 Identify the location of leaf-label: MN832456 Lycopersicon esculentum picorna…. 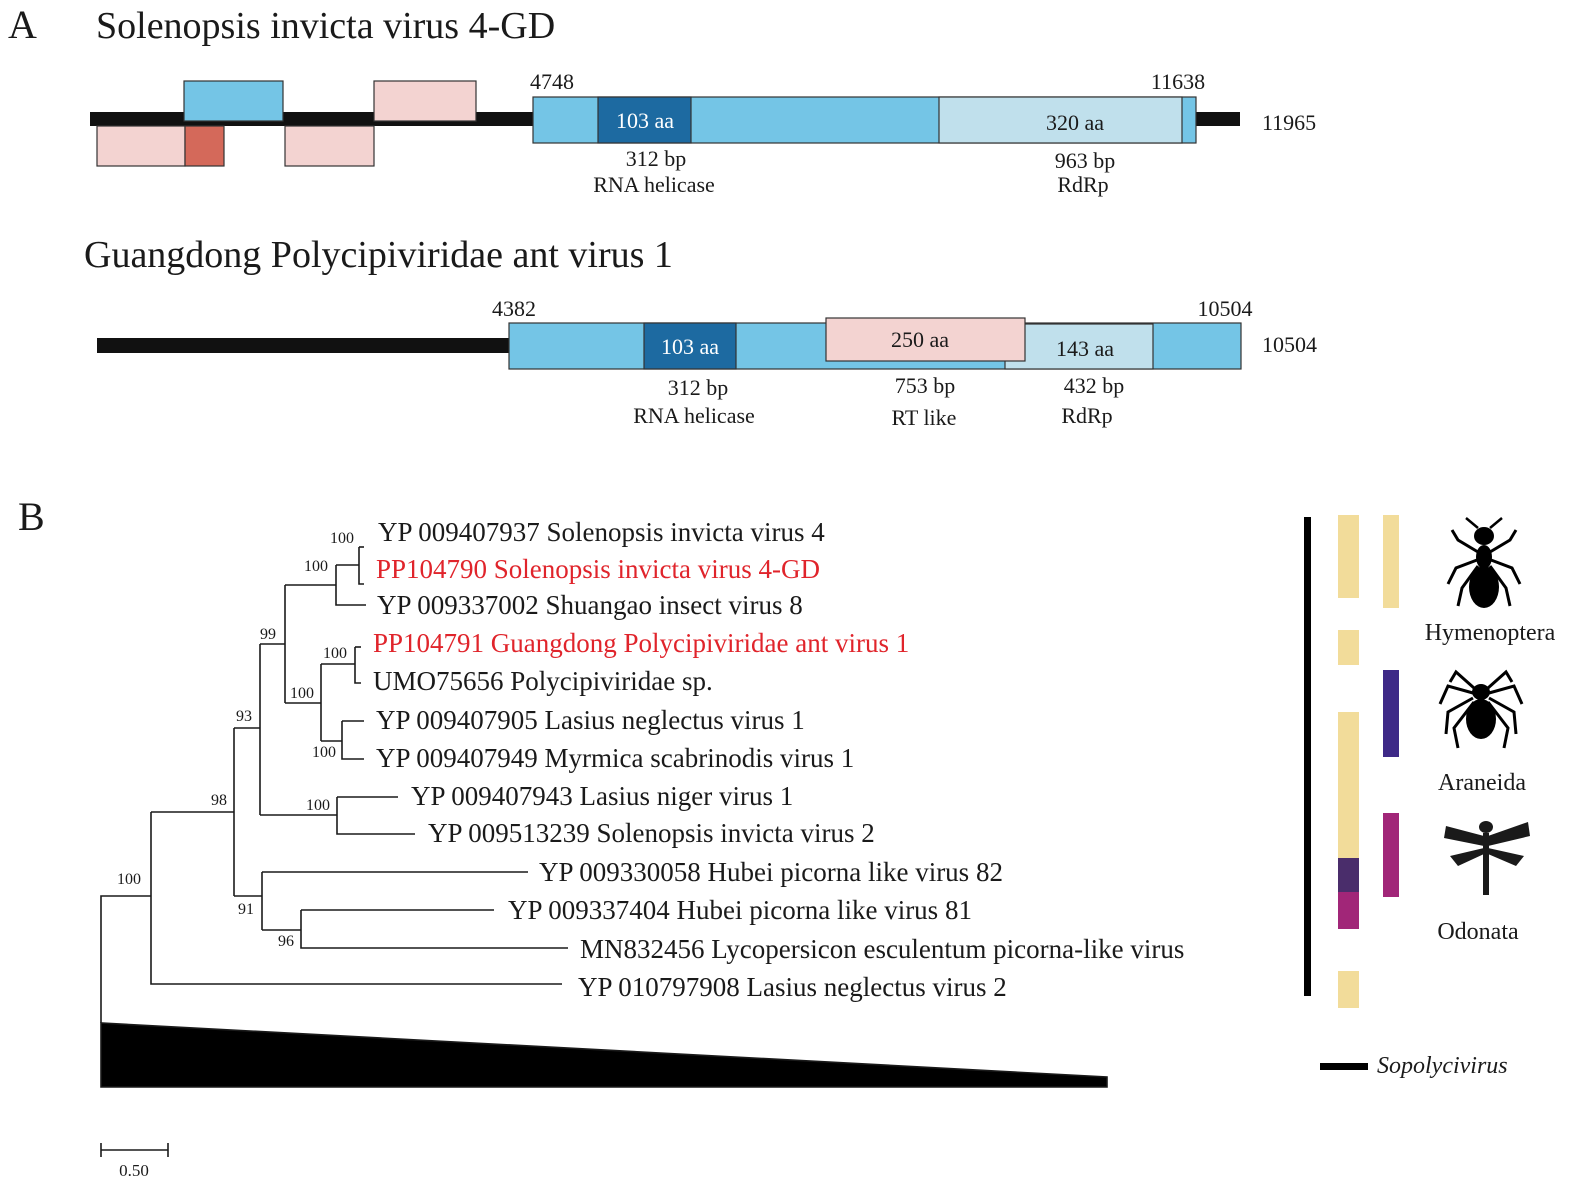
(882, 949).